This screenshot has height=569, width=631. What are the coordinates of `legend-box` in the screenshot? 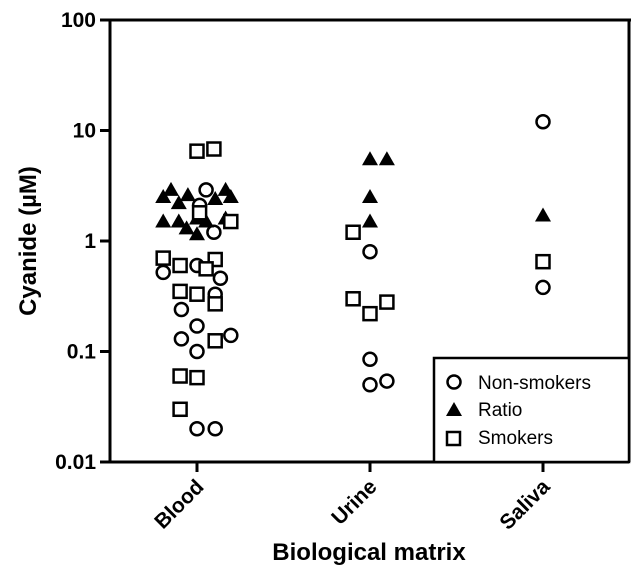 It's located at (531, 410).